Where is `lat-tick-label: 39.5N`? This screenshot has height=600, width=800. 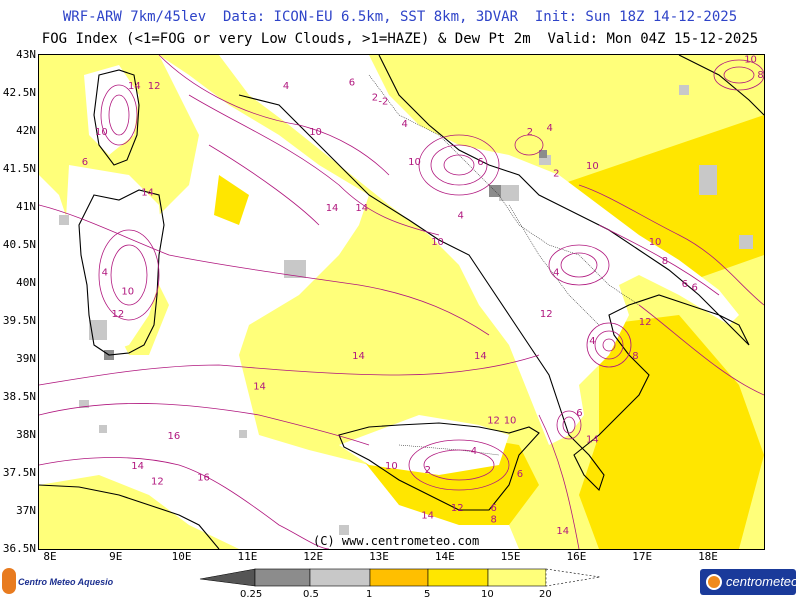
lat-tick-label: 39.5N is located at coordinates (19, 320).